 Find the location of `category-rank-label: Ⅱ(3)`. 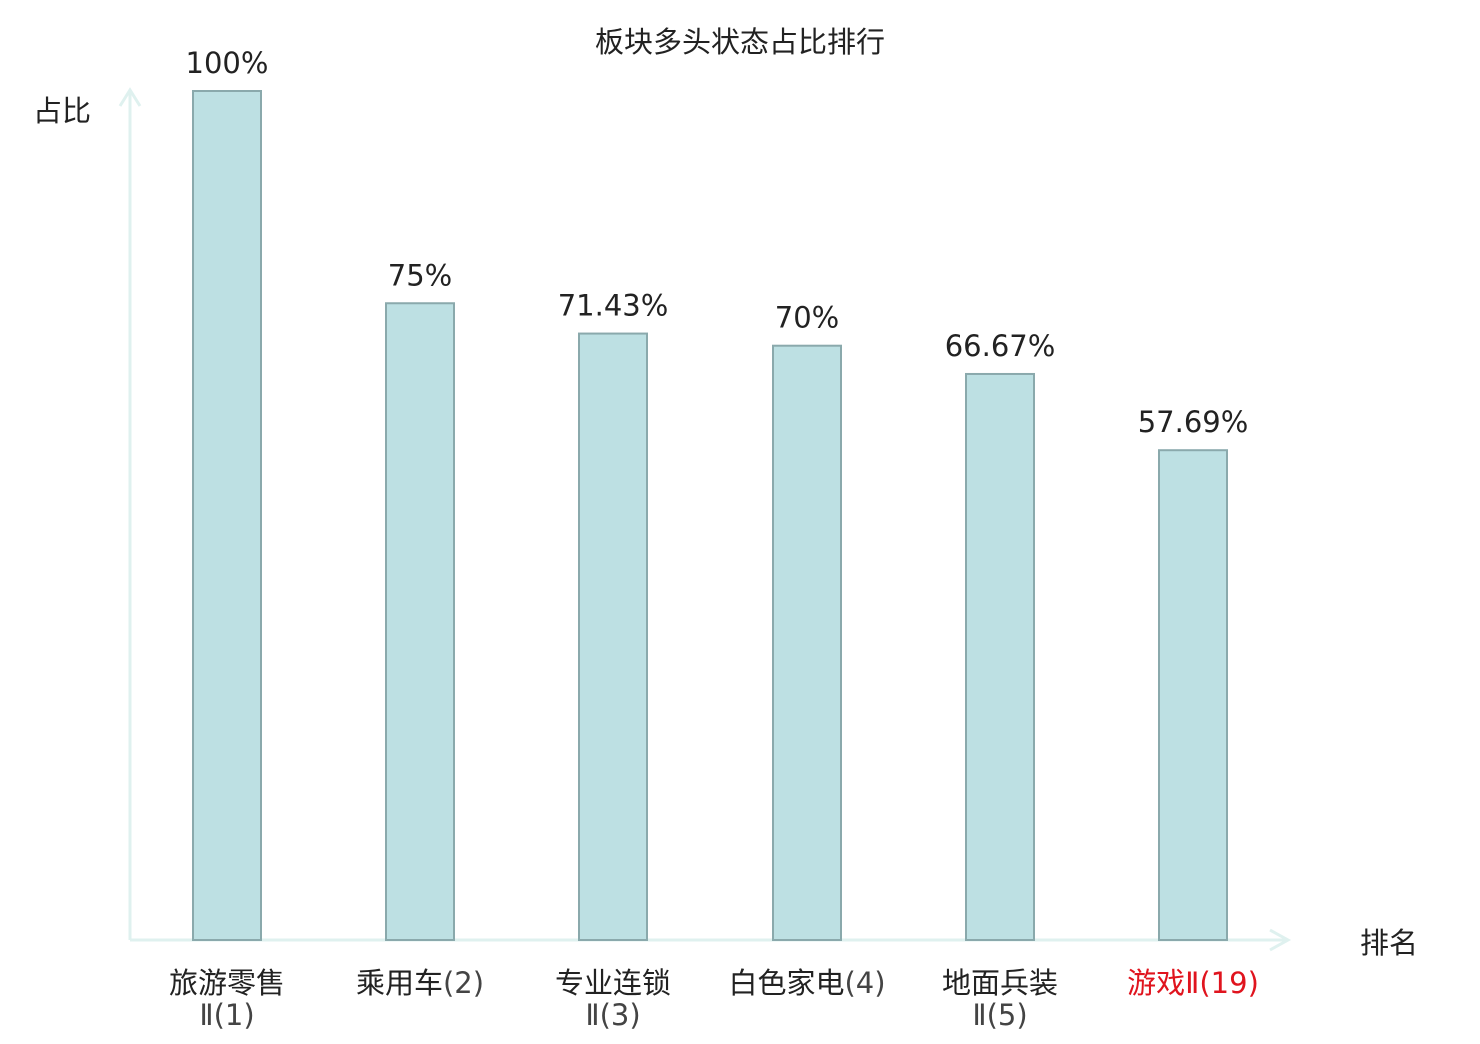

category-rank-label: Ⅱ(3) is located at coordinates (612, 1015).